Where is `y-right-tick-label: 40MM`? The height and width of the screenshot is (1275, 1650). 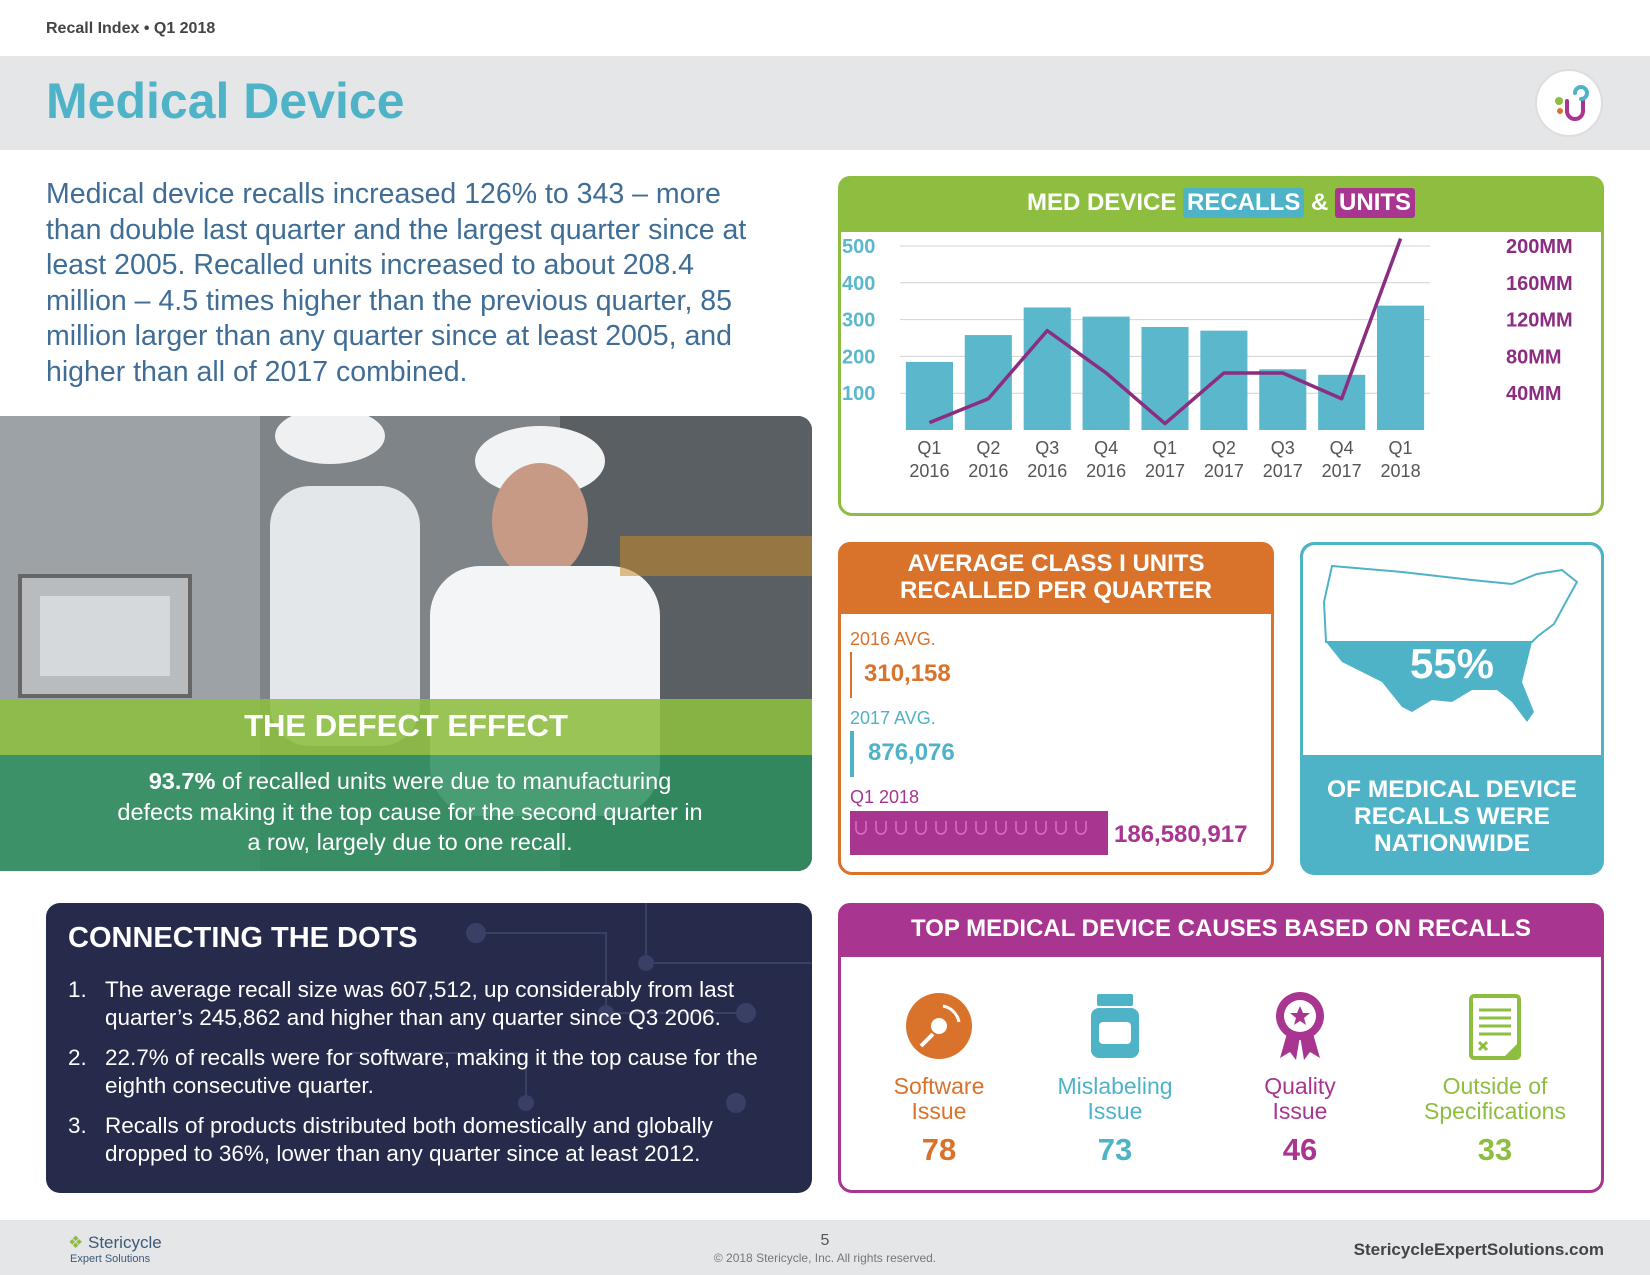
y-right-tick-label: 40MM is located at coordinates (1534, 394).